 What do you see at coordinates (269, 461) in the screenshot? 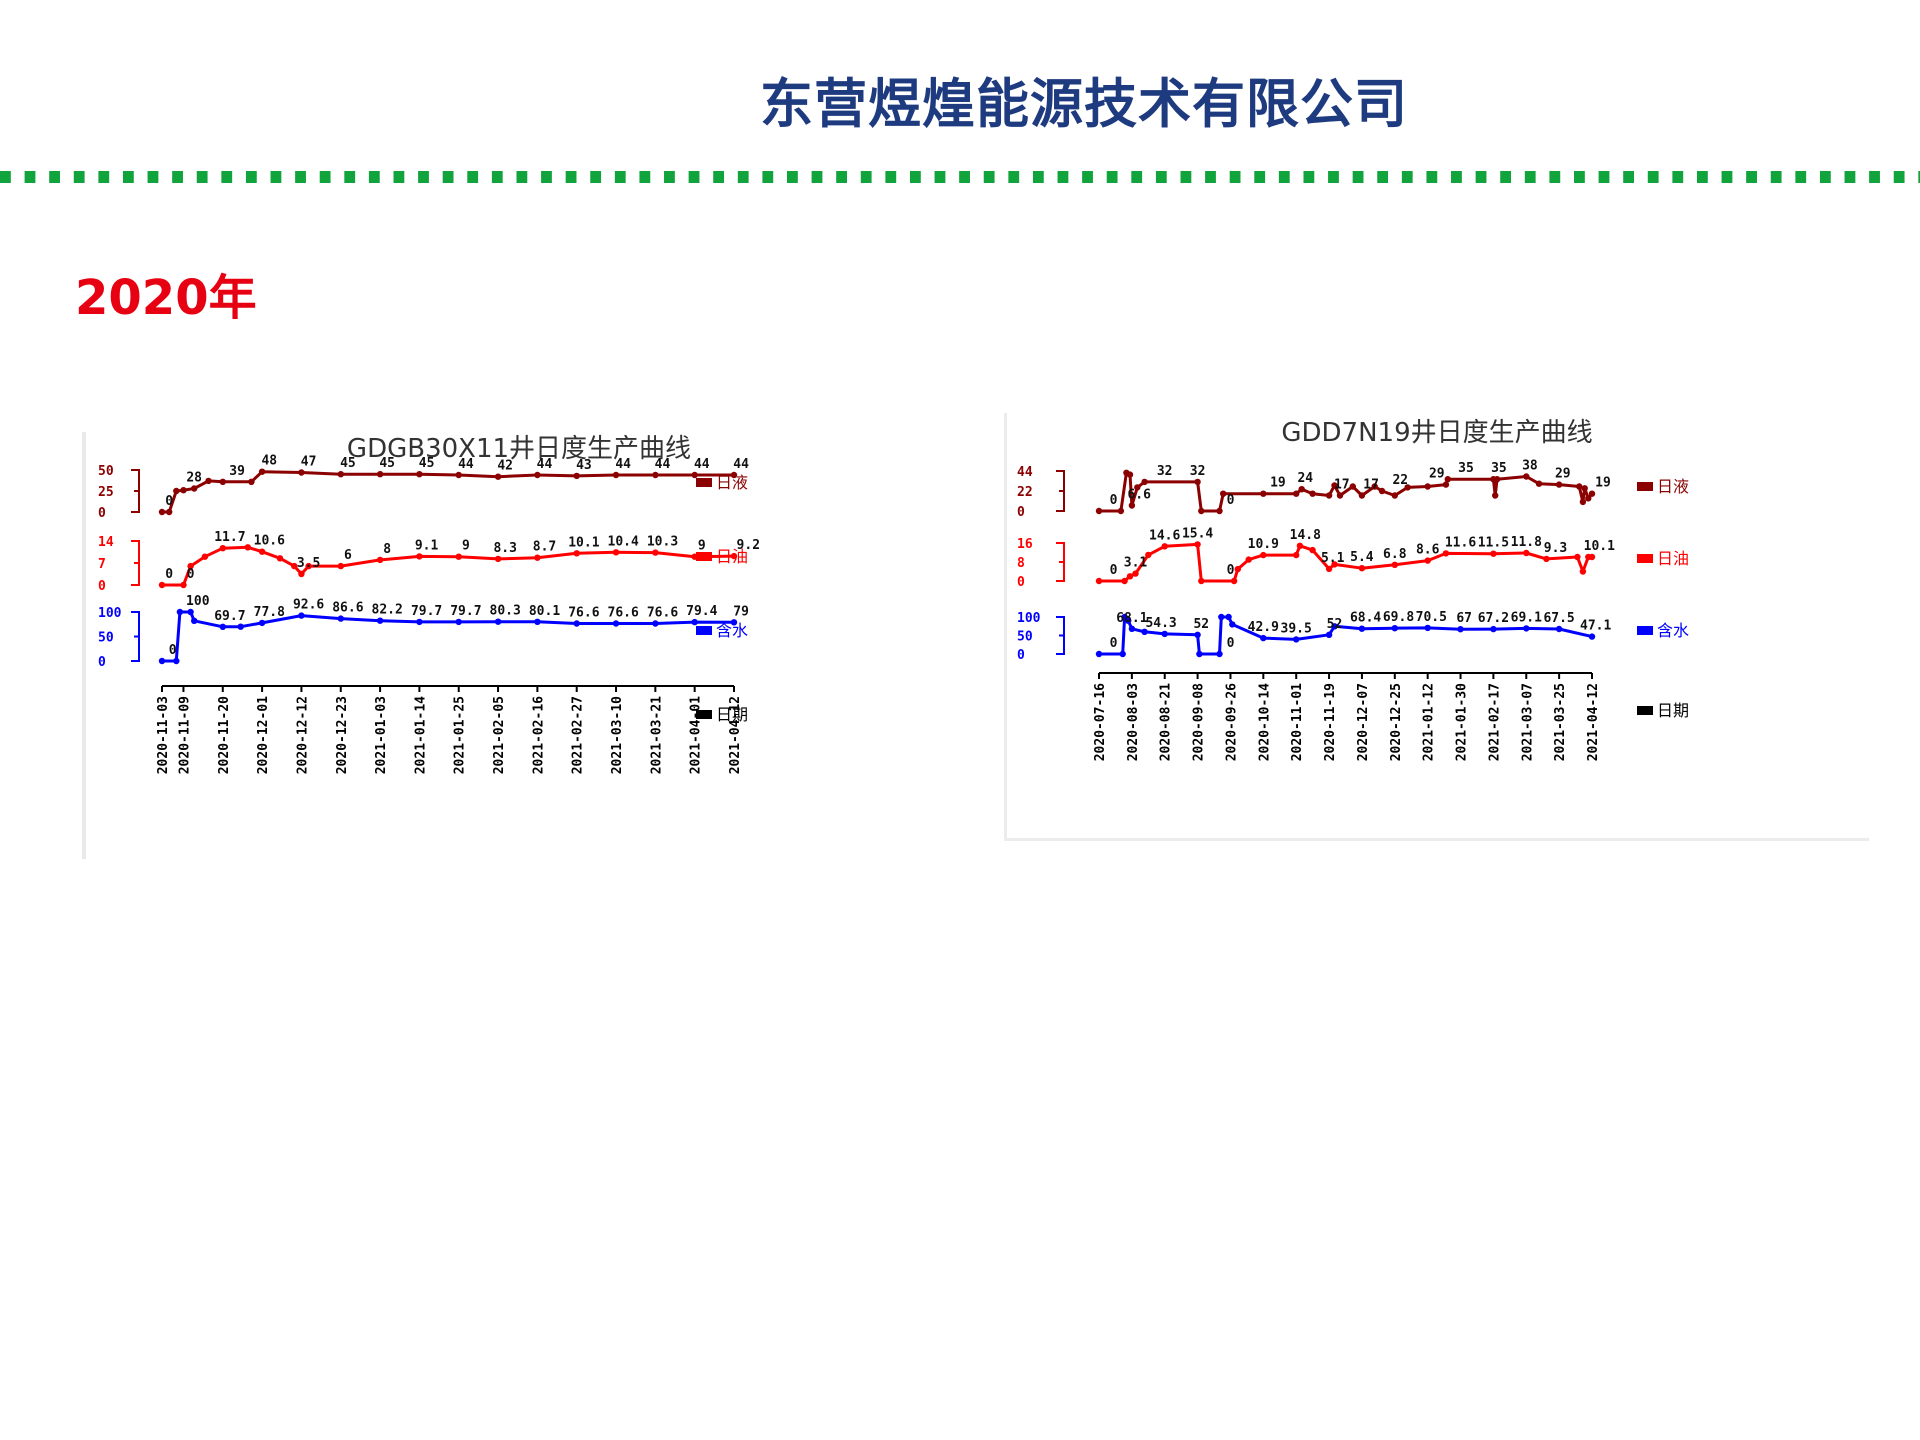
I see `data-label: 48` at bounding box center [269, 461].